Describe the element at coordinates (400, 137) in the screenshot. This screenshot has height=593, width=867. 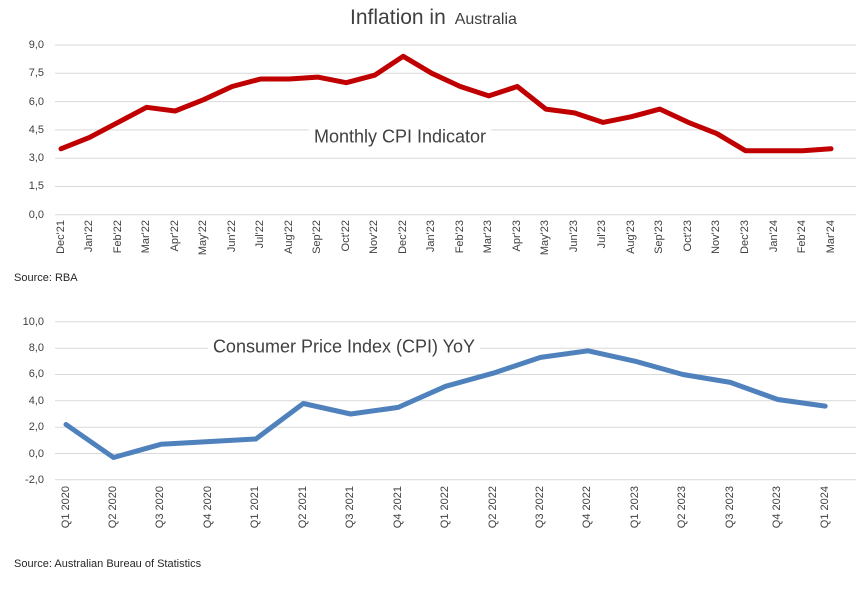
I see `top-chart-series-label: Monthly CPI Indicator` at that location.